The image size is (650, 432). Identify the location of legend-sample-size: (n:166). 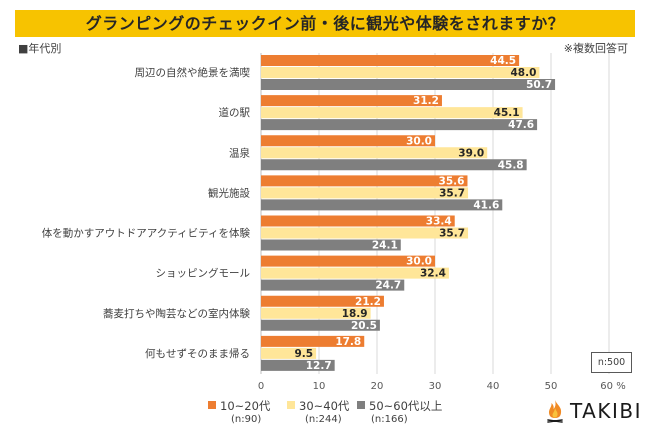
(389, 419).